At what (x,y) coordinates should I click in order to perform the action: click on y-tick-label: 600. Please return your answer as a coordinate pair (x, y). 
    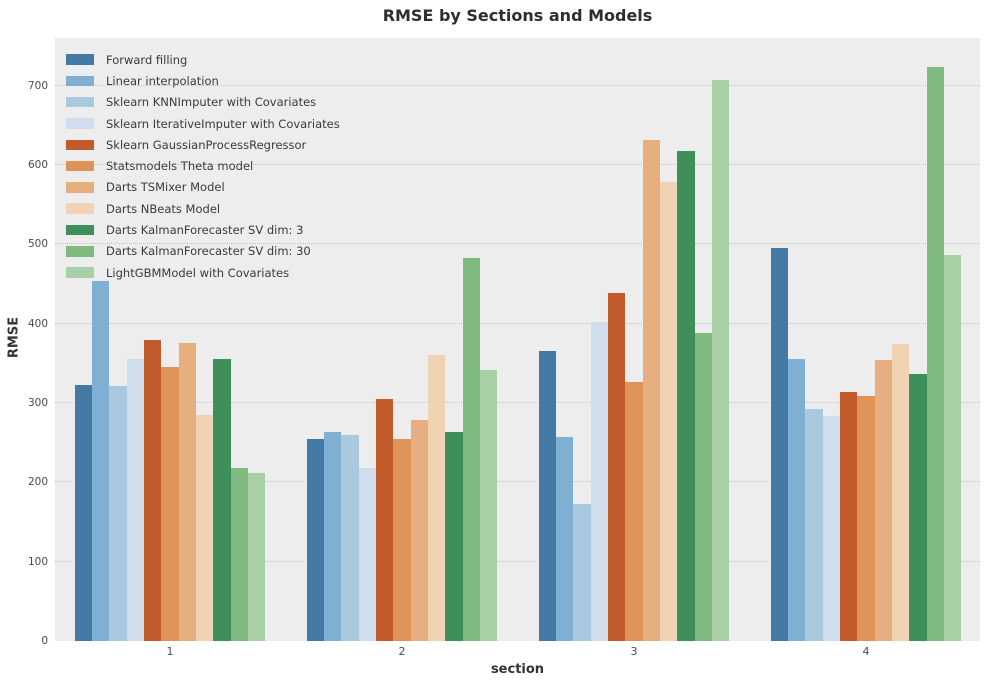
    Looking at the image, I should click on (37, 164).